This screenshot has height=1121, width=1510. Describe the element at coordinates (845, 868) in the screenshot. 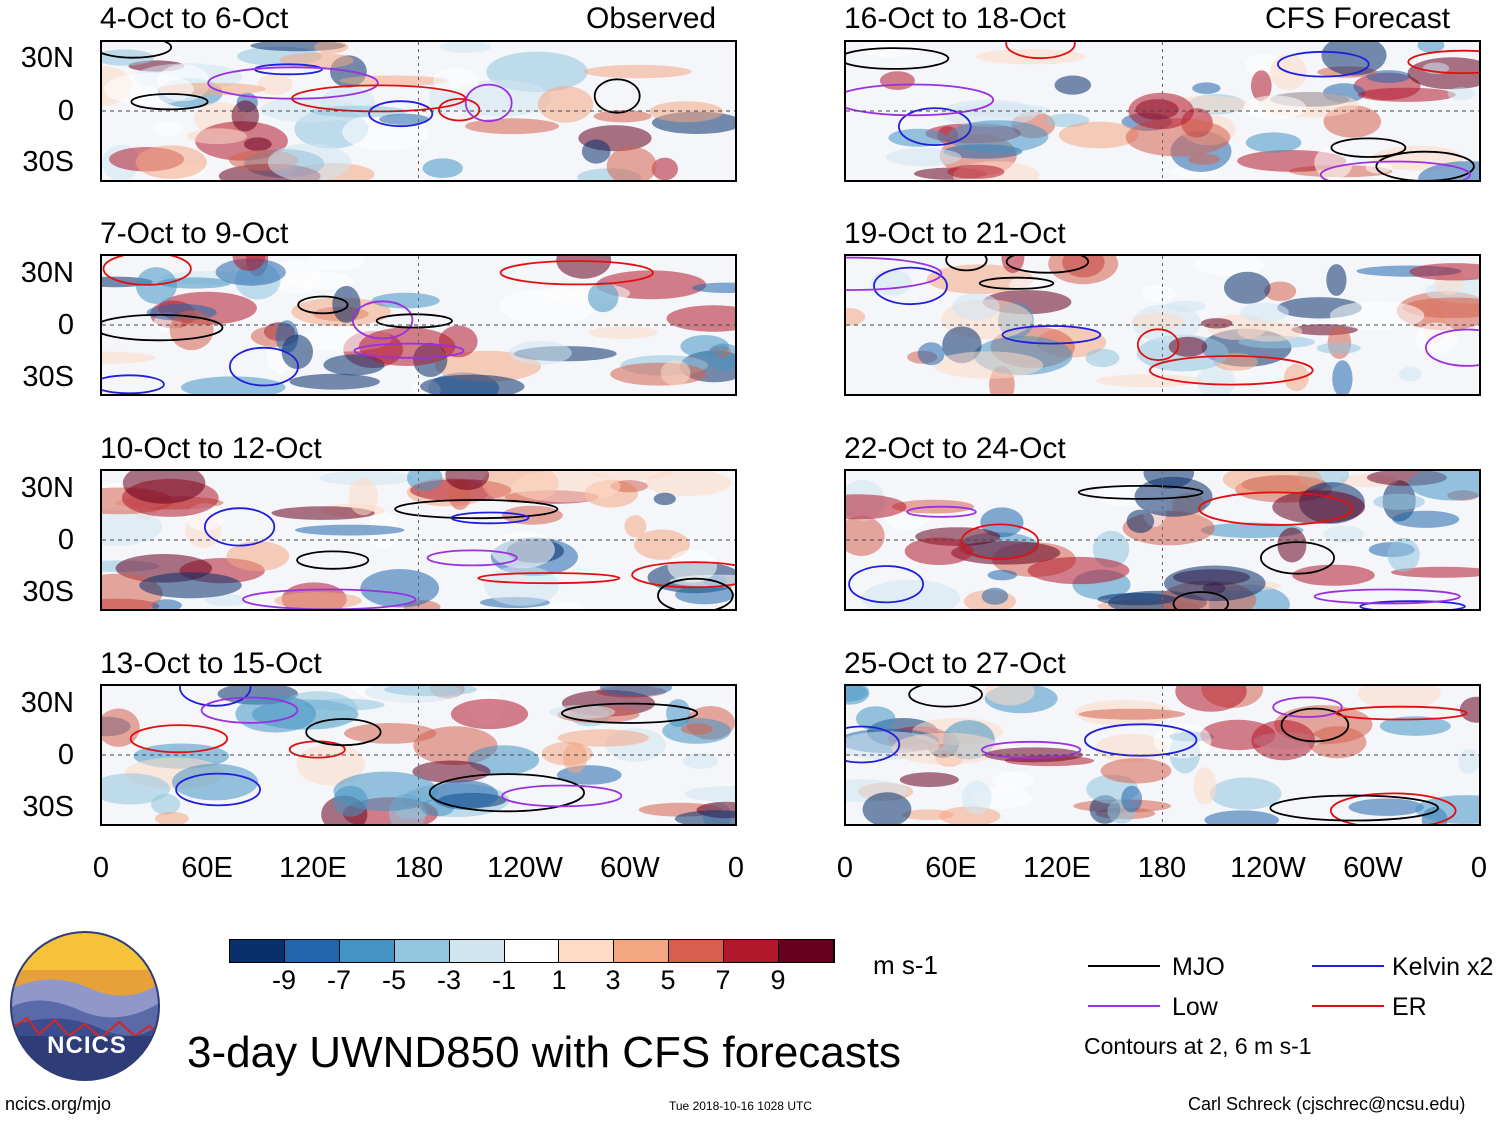

I see `x-tick-label: 0` at that location.